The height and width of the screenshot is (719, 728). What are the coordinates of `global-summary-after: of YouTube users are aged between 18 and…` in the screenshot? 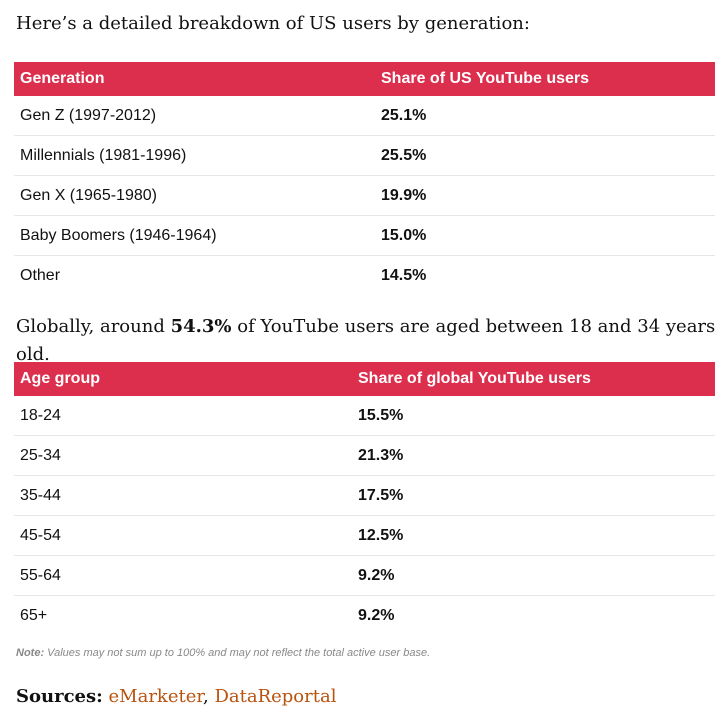 It's located at (366, 340).